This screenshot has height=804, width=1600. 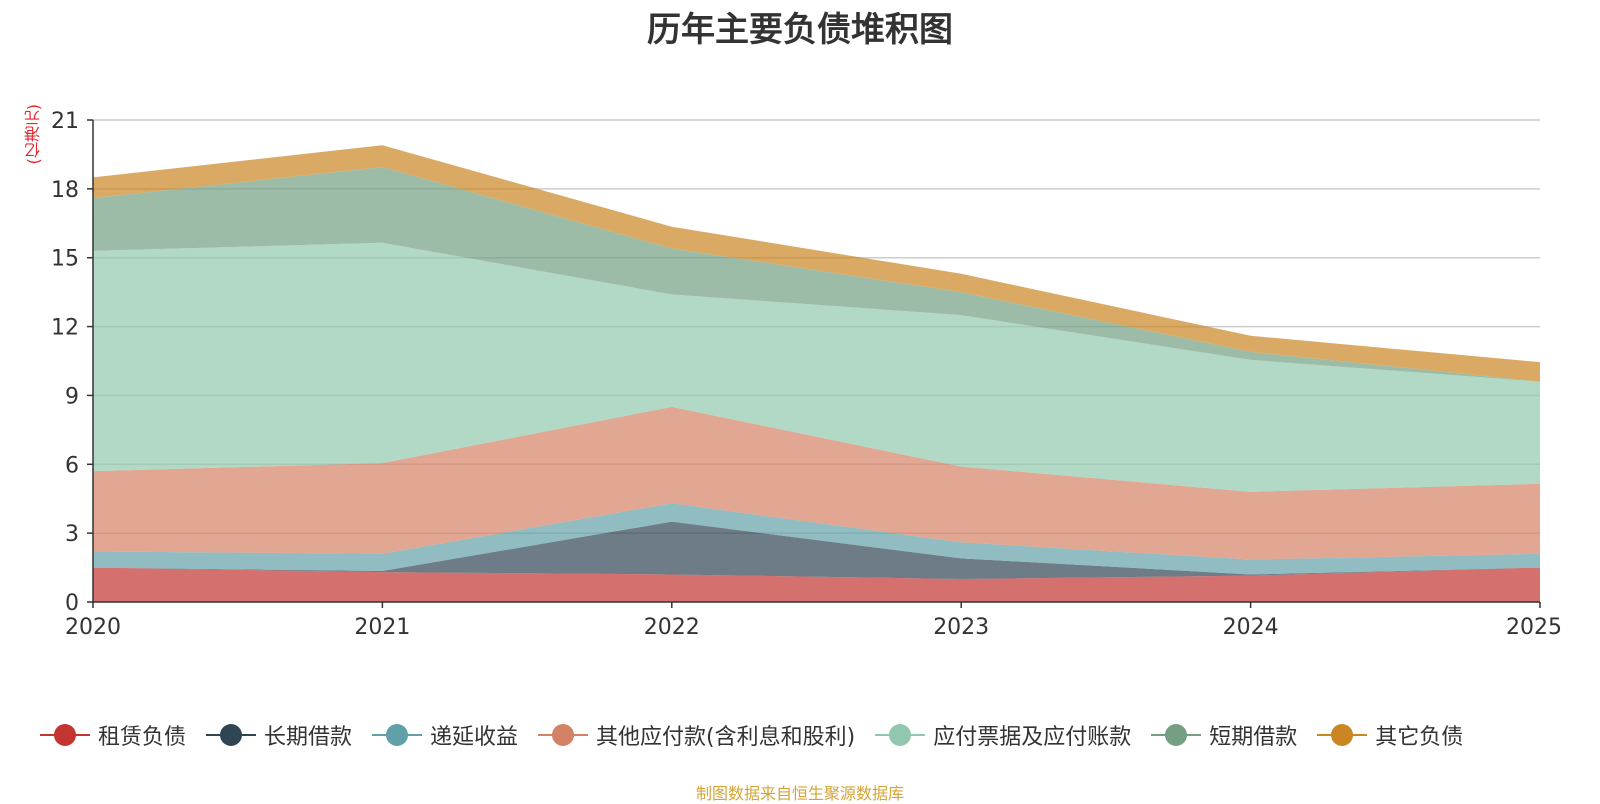 I want to click on x-tick-labels: 2020 2021 2022 2023 2024 2025, so click(x=813, y=627).